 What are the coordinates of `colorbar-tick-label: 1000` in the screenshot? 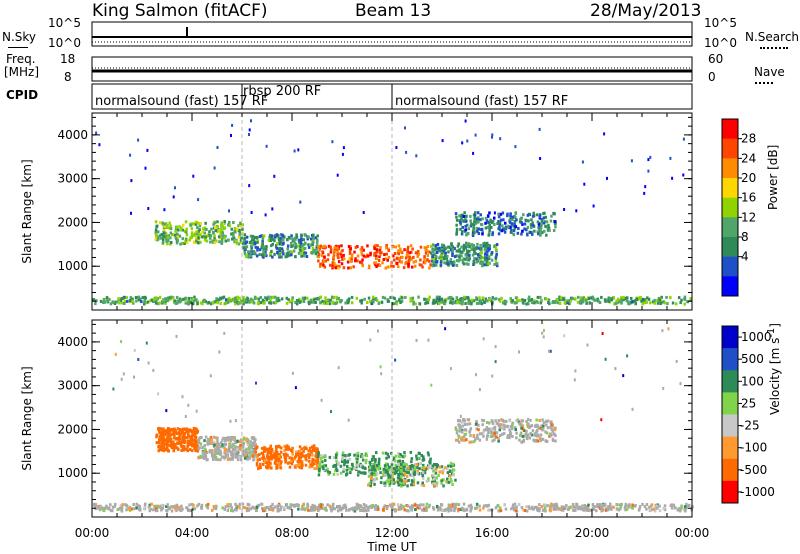 It's located at (756, 337).